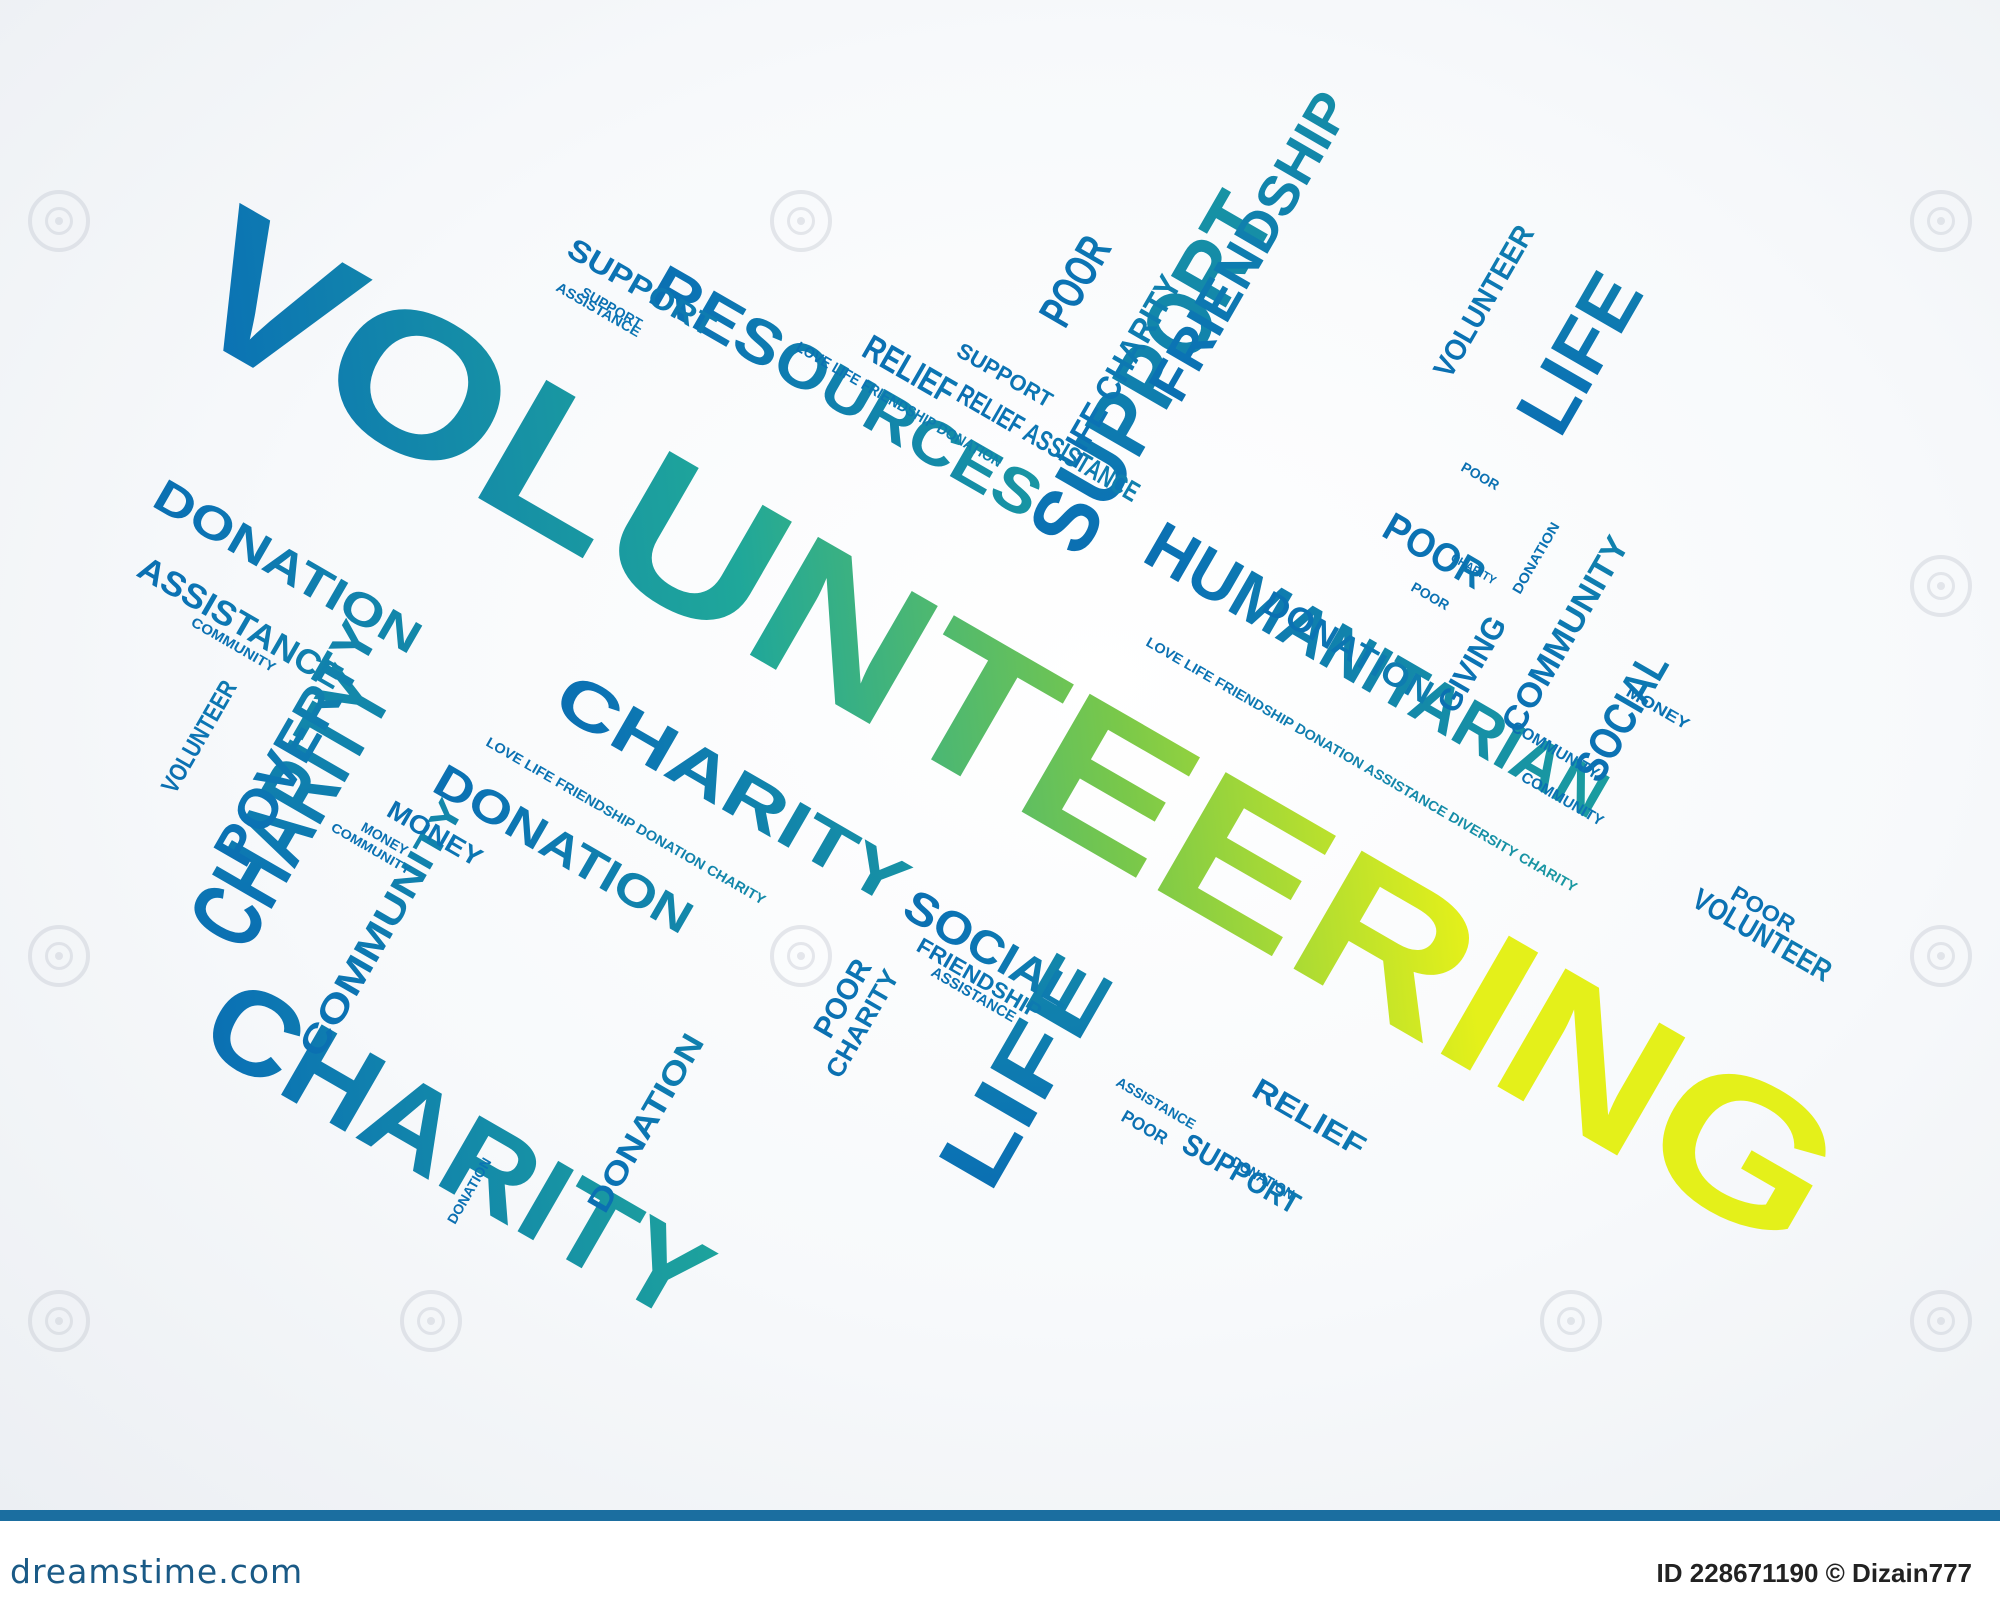 The width and height of the screenshot is (2000, 1623). I want to click on word-volunteer-left: VOLUNTEER, so click(199, 737).